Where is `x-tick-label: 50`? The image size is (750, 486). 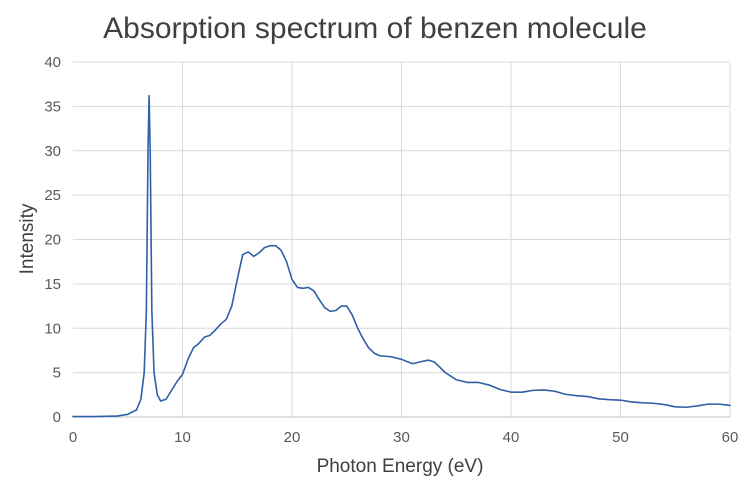
x-tick-label: 50 is located at coordinates (620, 437).